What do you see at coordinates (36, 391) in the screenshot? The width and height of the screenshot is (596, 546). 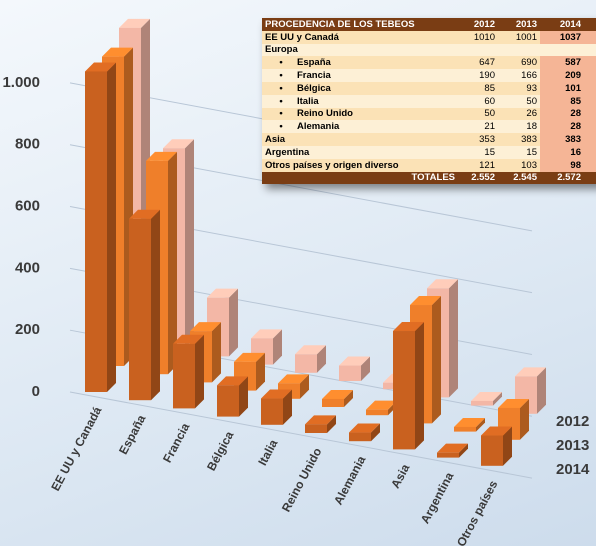 I see `y-tick-label: 0` at bounding box center [36, 391].